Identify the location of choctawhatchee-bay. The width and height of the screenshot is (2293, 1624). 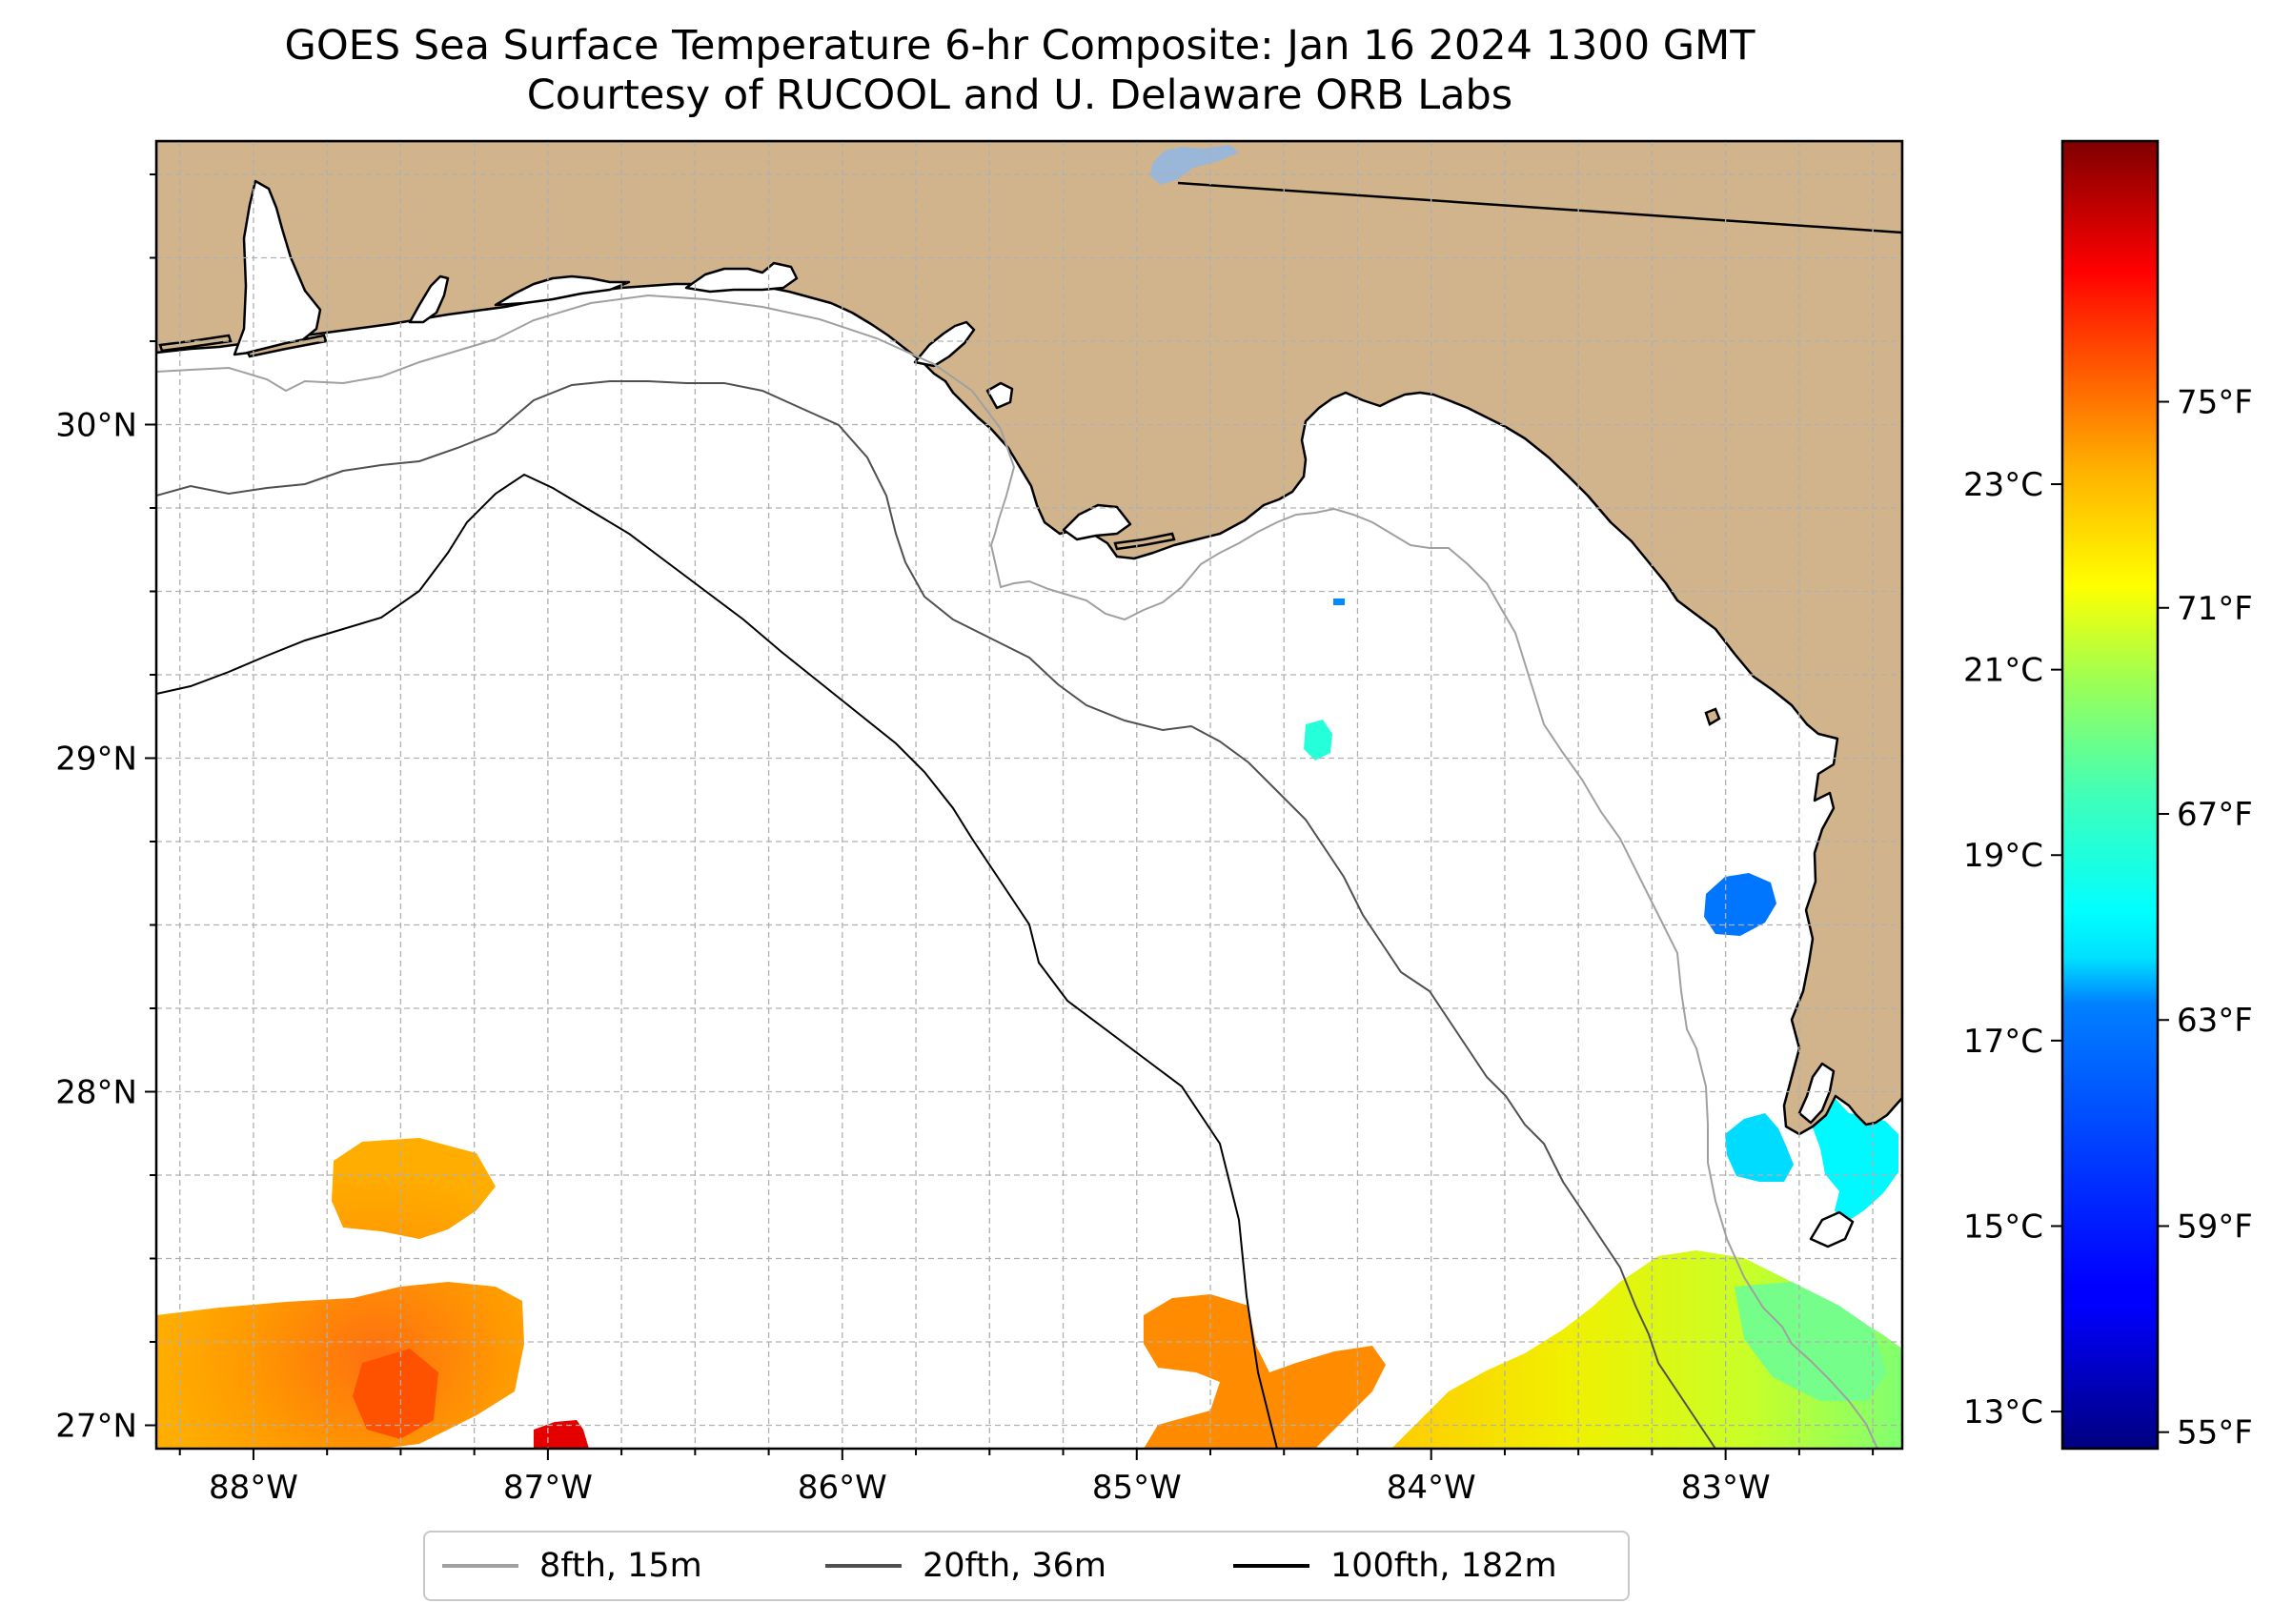
(563, 290).